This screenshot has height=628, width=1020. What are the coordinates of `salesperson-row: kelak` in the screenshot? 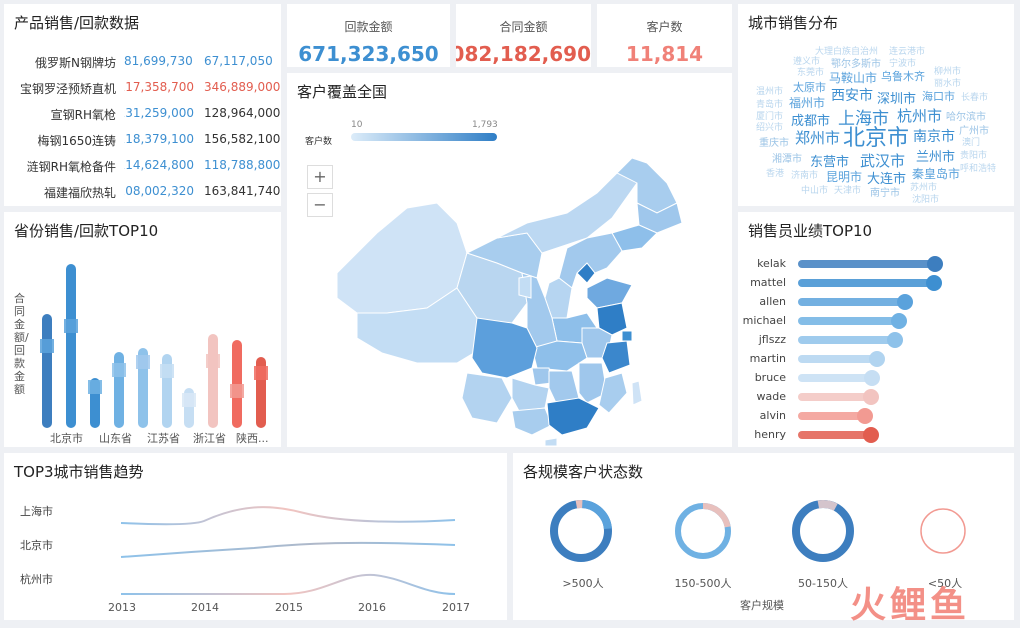 It's located at (876, 264).